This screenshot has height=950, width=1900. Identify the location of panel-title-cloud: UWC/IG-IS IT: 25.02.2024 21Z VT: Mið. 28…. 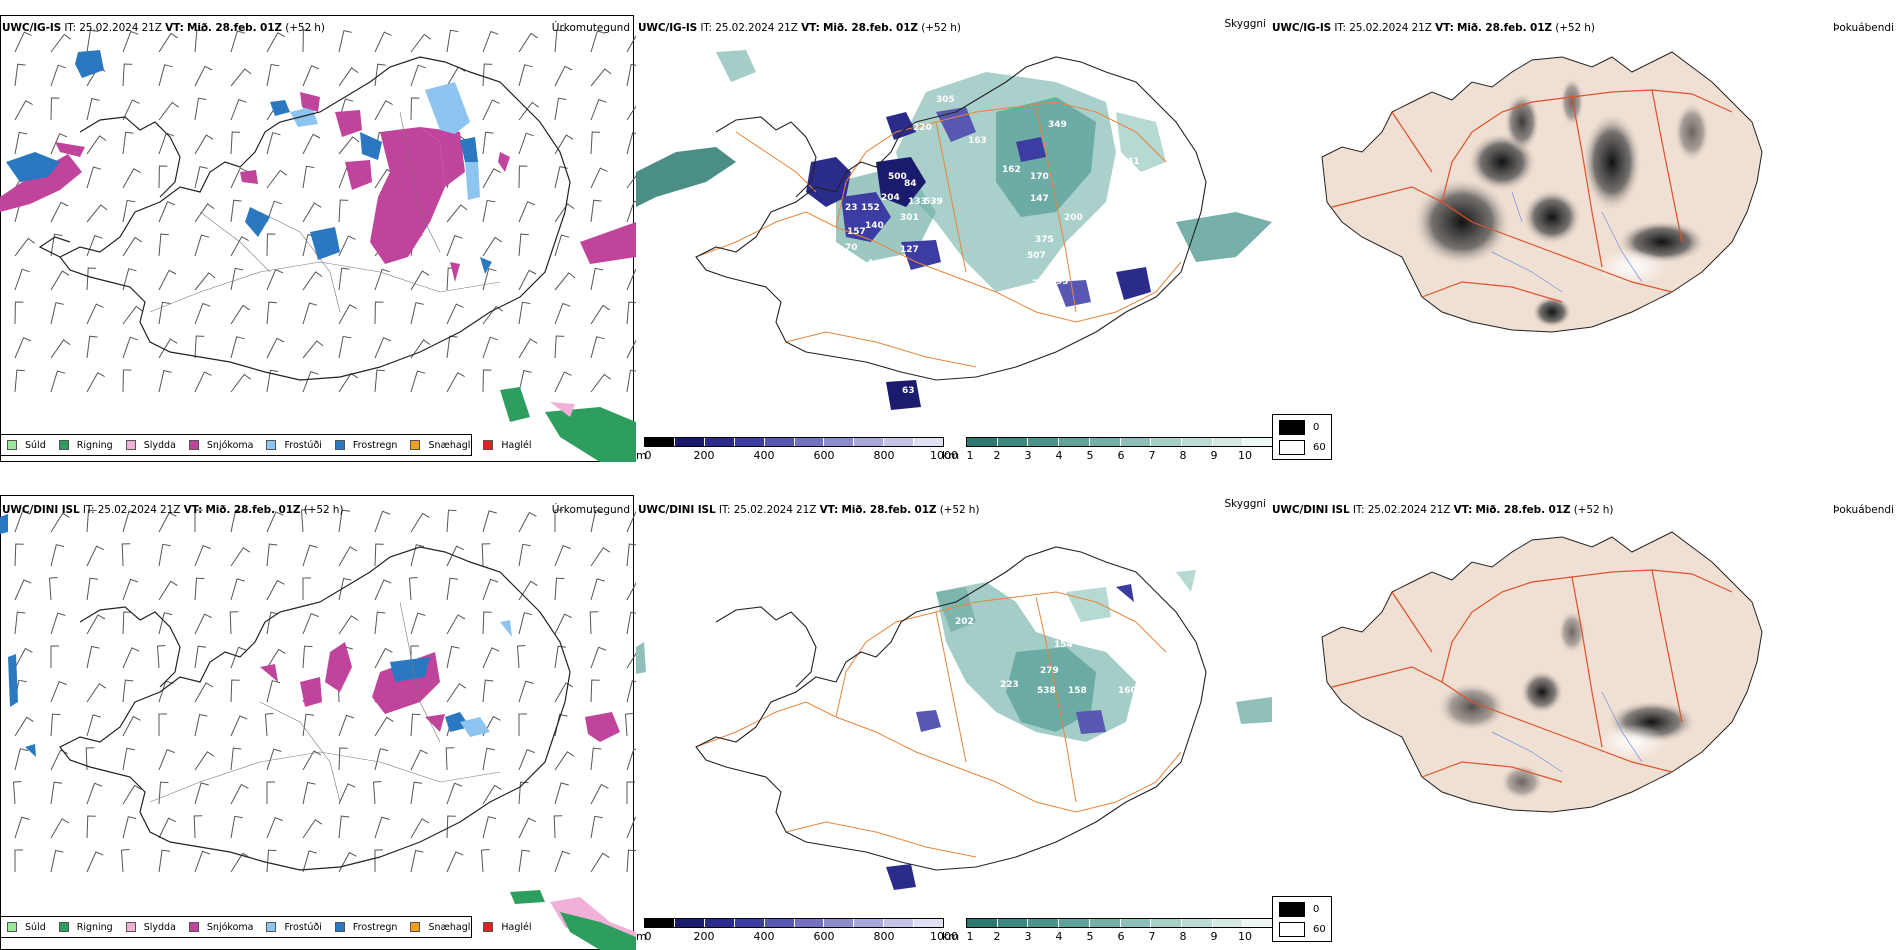
(1433, 28).